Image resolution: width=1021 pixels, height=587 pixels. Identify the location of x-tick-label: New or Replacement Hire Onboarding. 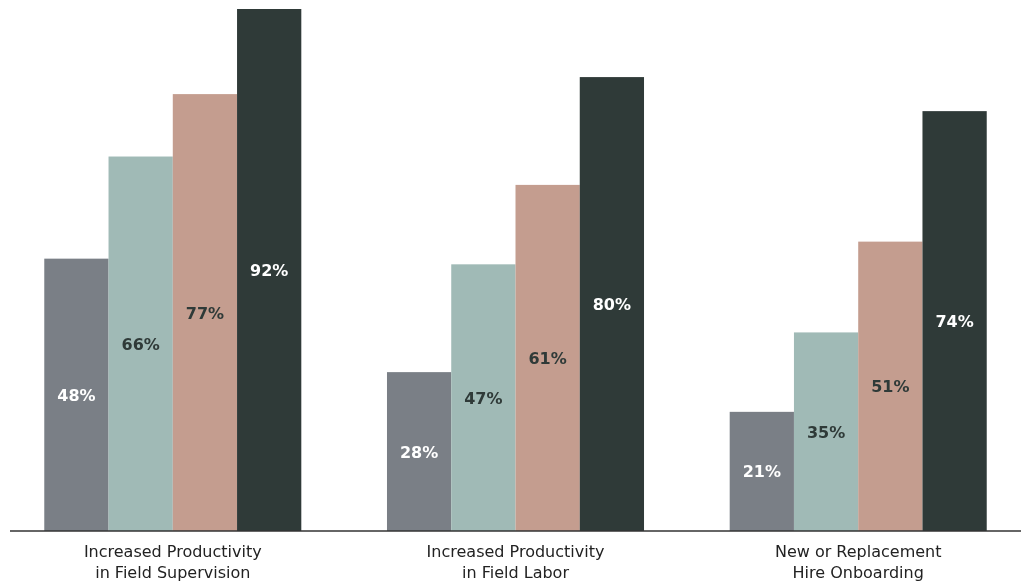
(858, 562).